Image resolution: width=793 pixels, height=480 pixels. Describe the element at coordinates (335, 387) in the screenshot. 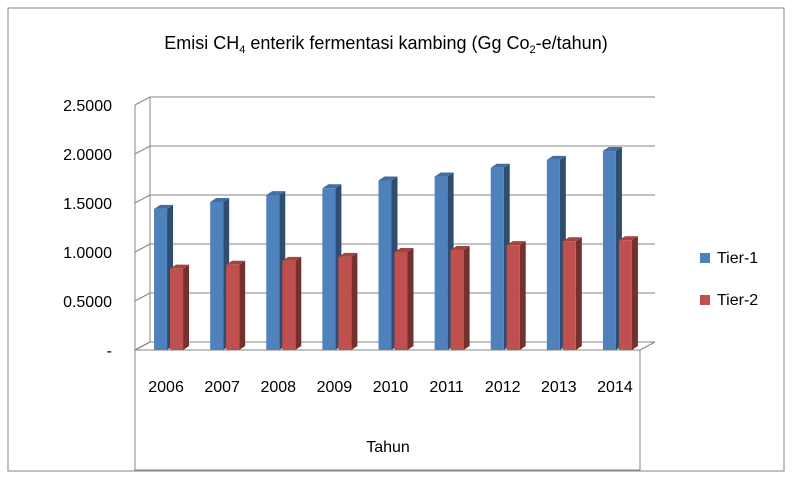

I see `x-tick-label: 2009` at that location.